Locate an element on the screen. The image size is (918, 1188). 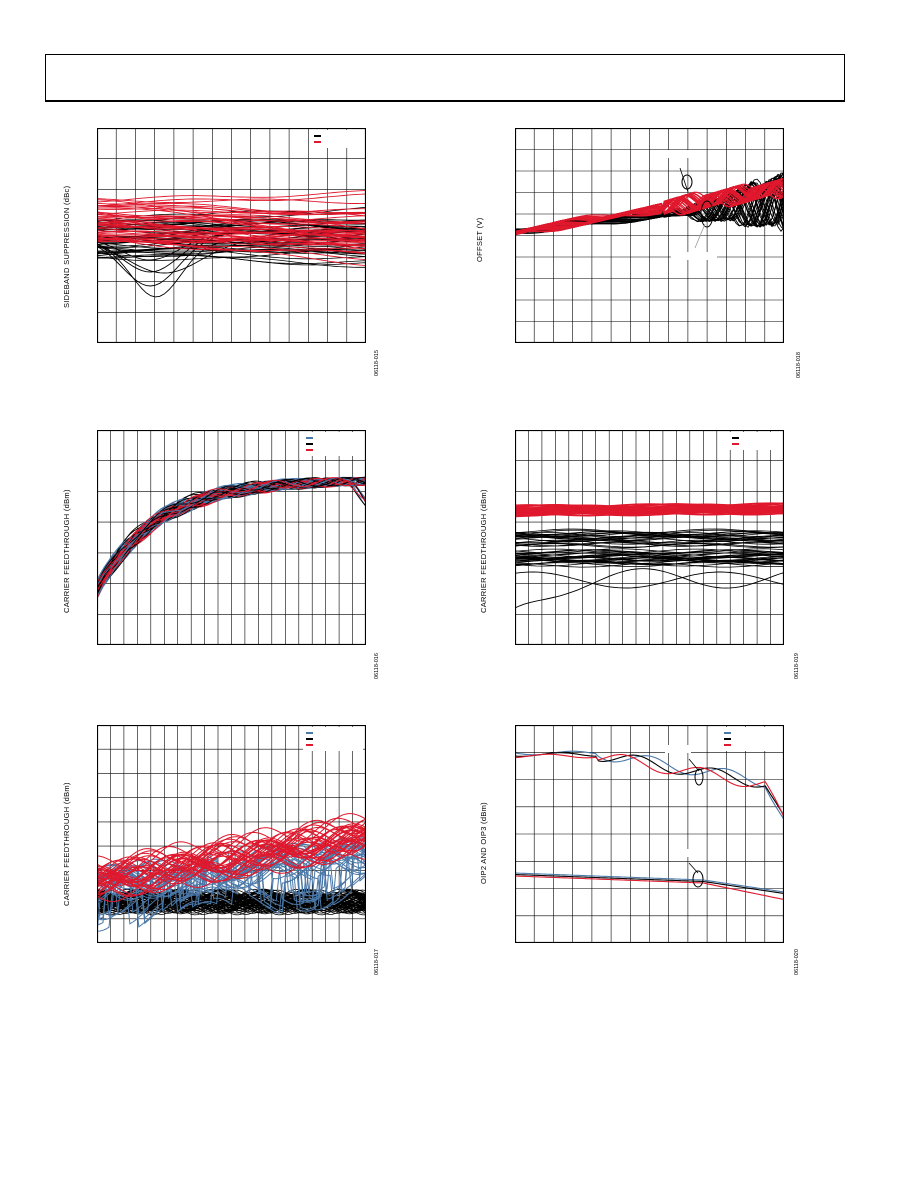
figure-code: 06118-017 is located at coordinates (377, 962).